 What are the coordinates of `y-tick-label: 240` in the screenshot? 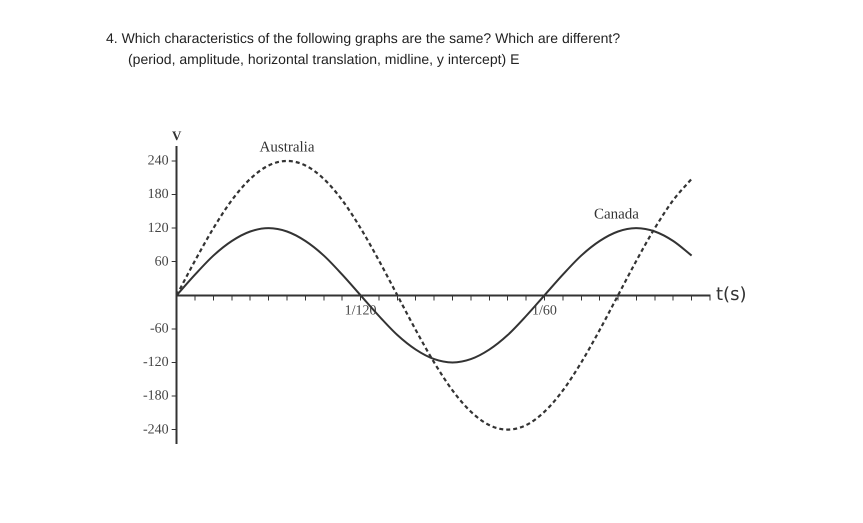 It's located at (158, 161).